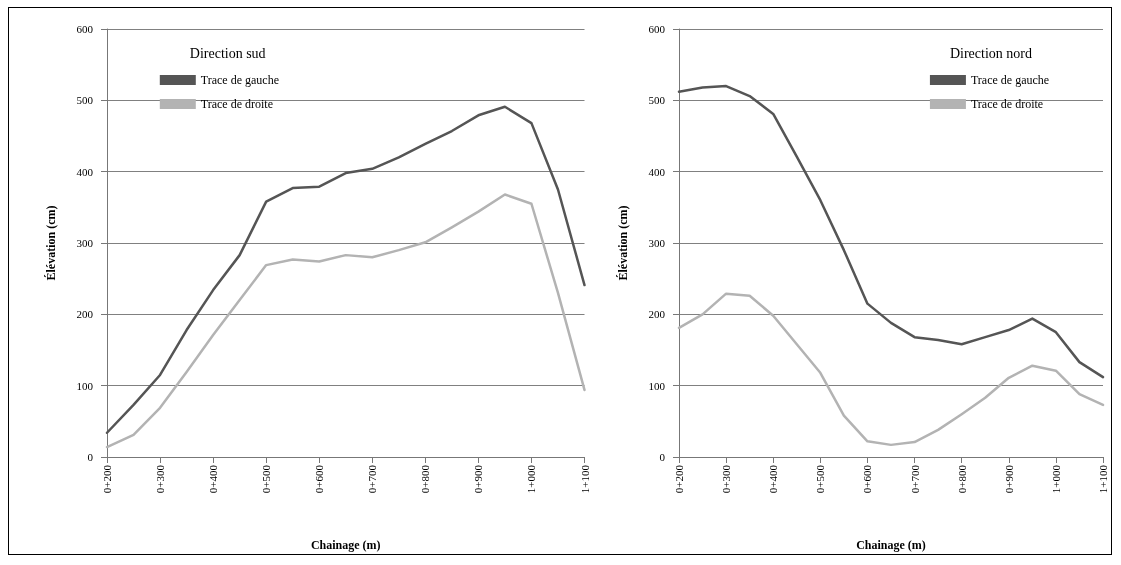 This screenshot has height=565, width=1121. Describe the element at coordinates (227, 53) in the screenshot. I see `text: Direction sud` at that location.